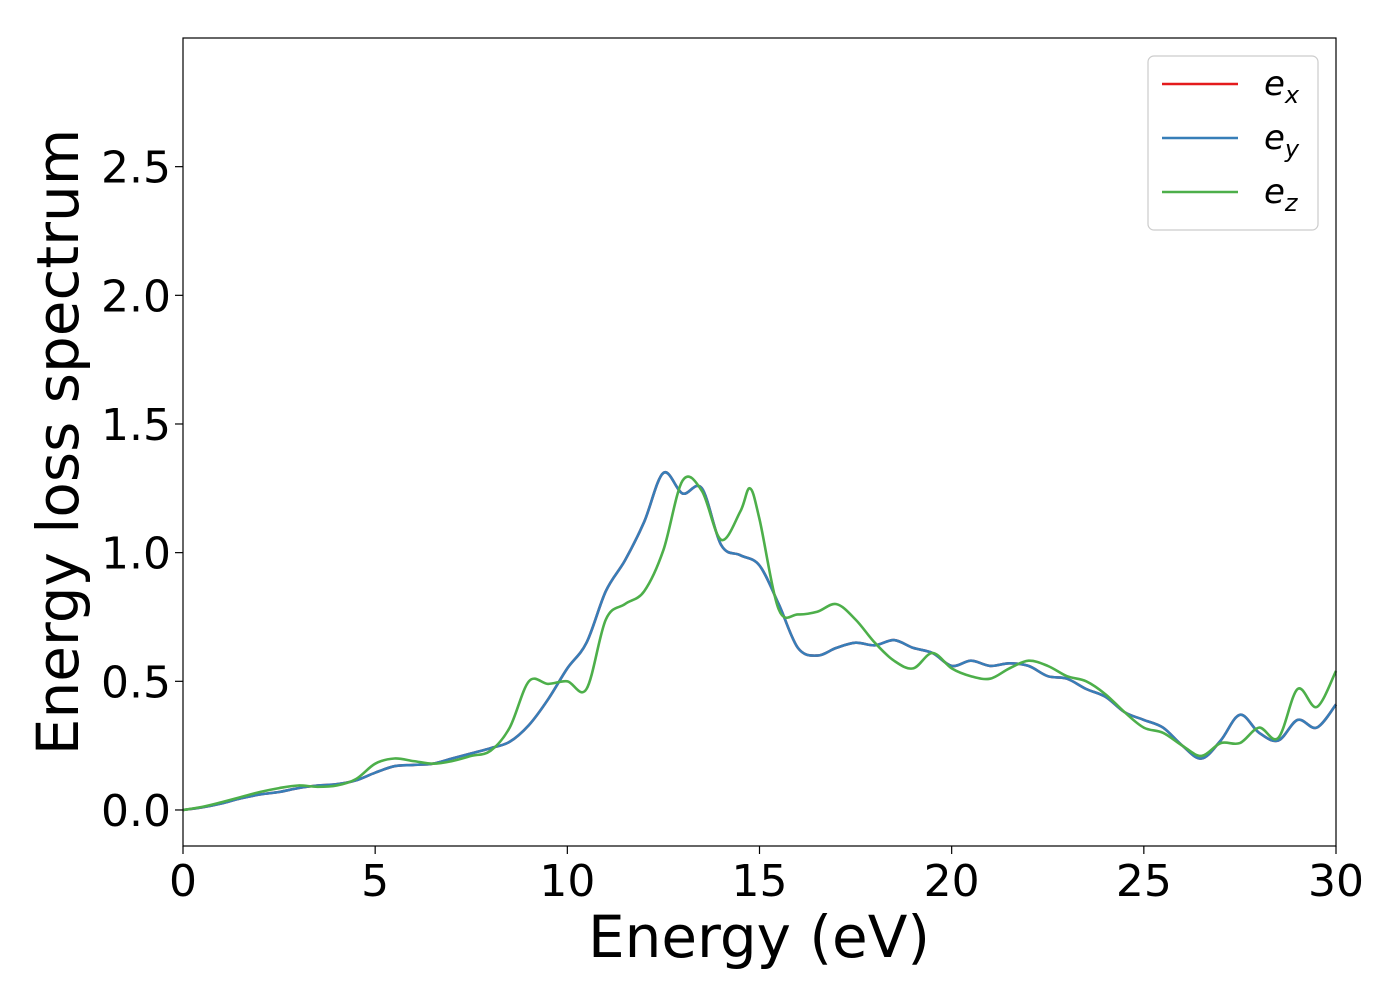 Image resolution: width=1400 pixels, height=1000 pixels. I want to click on x-axis-label: Energy (eV), so click(759, 937).